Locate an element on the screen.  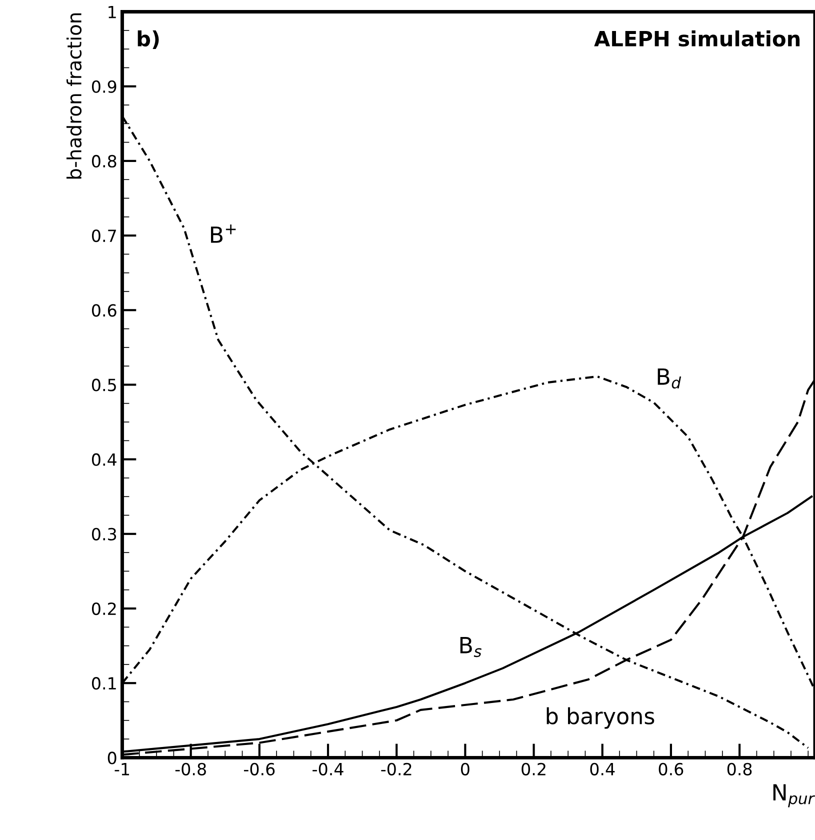
y-tick-label: 0.7 is located at coordinates (104, 236).